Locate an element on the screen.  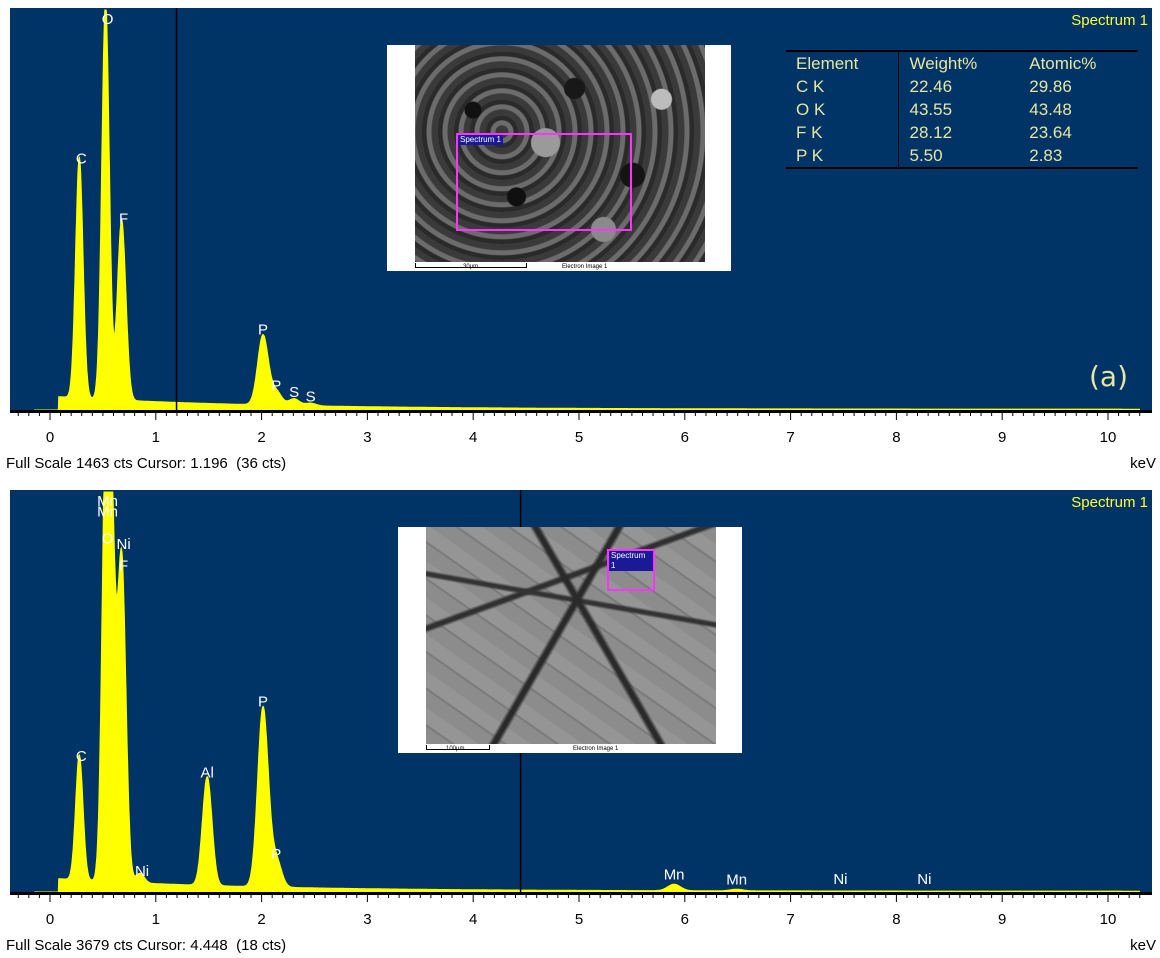
sem-image-inset-a: Spectrum 1 30µm Electron Image 1 is located at coordinates (559, 158).